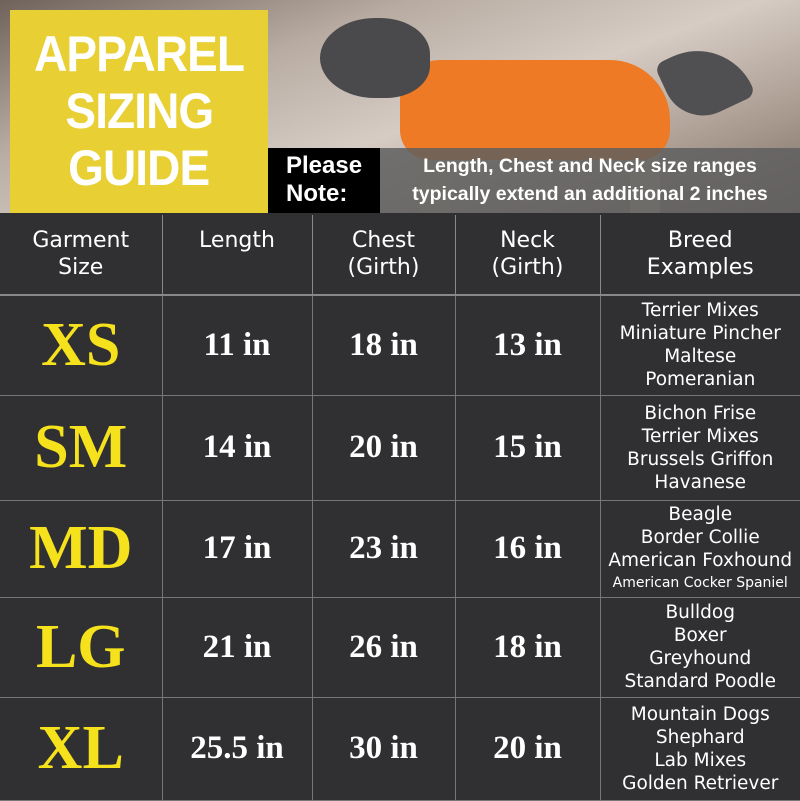  Describe the element at coordinates (535, 110) in the screenshot. I see `orange-jacket` at that location.